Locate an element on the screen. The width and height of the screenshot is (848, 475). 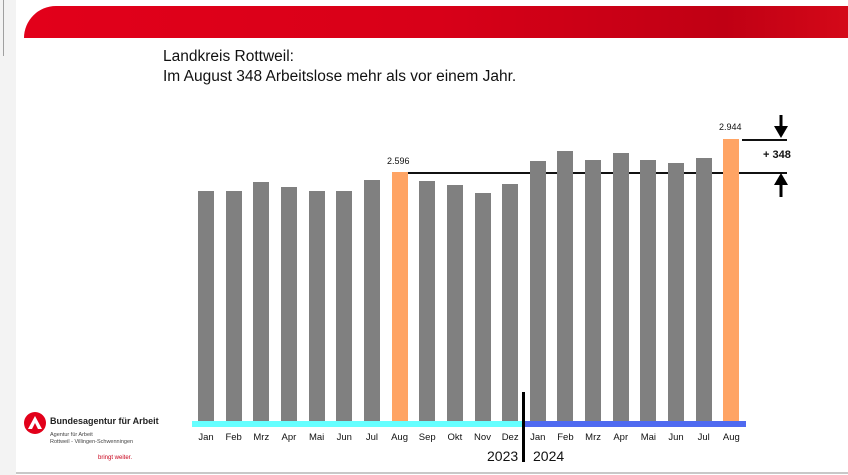
value-label-aug-2024: 2.944 is located at coordinates (730, 127).